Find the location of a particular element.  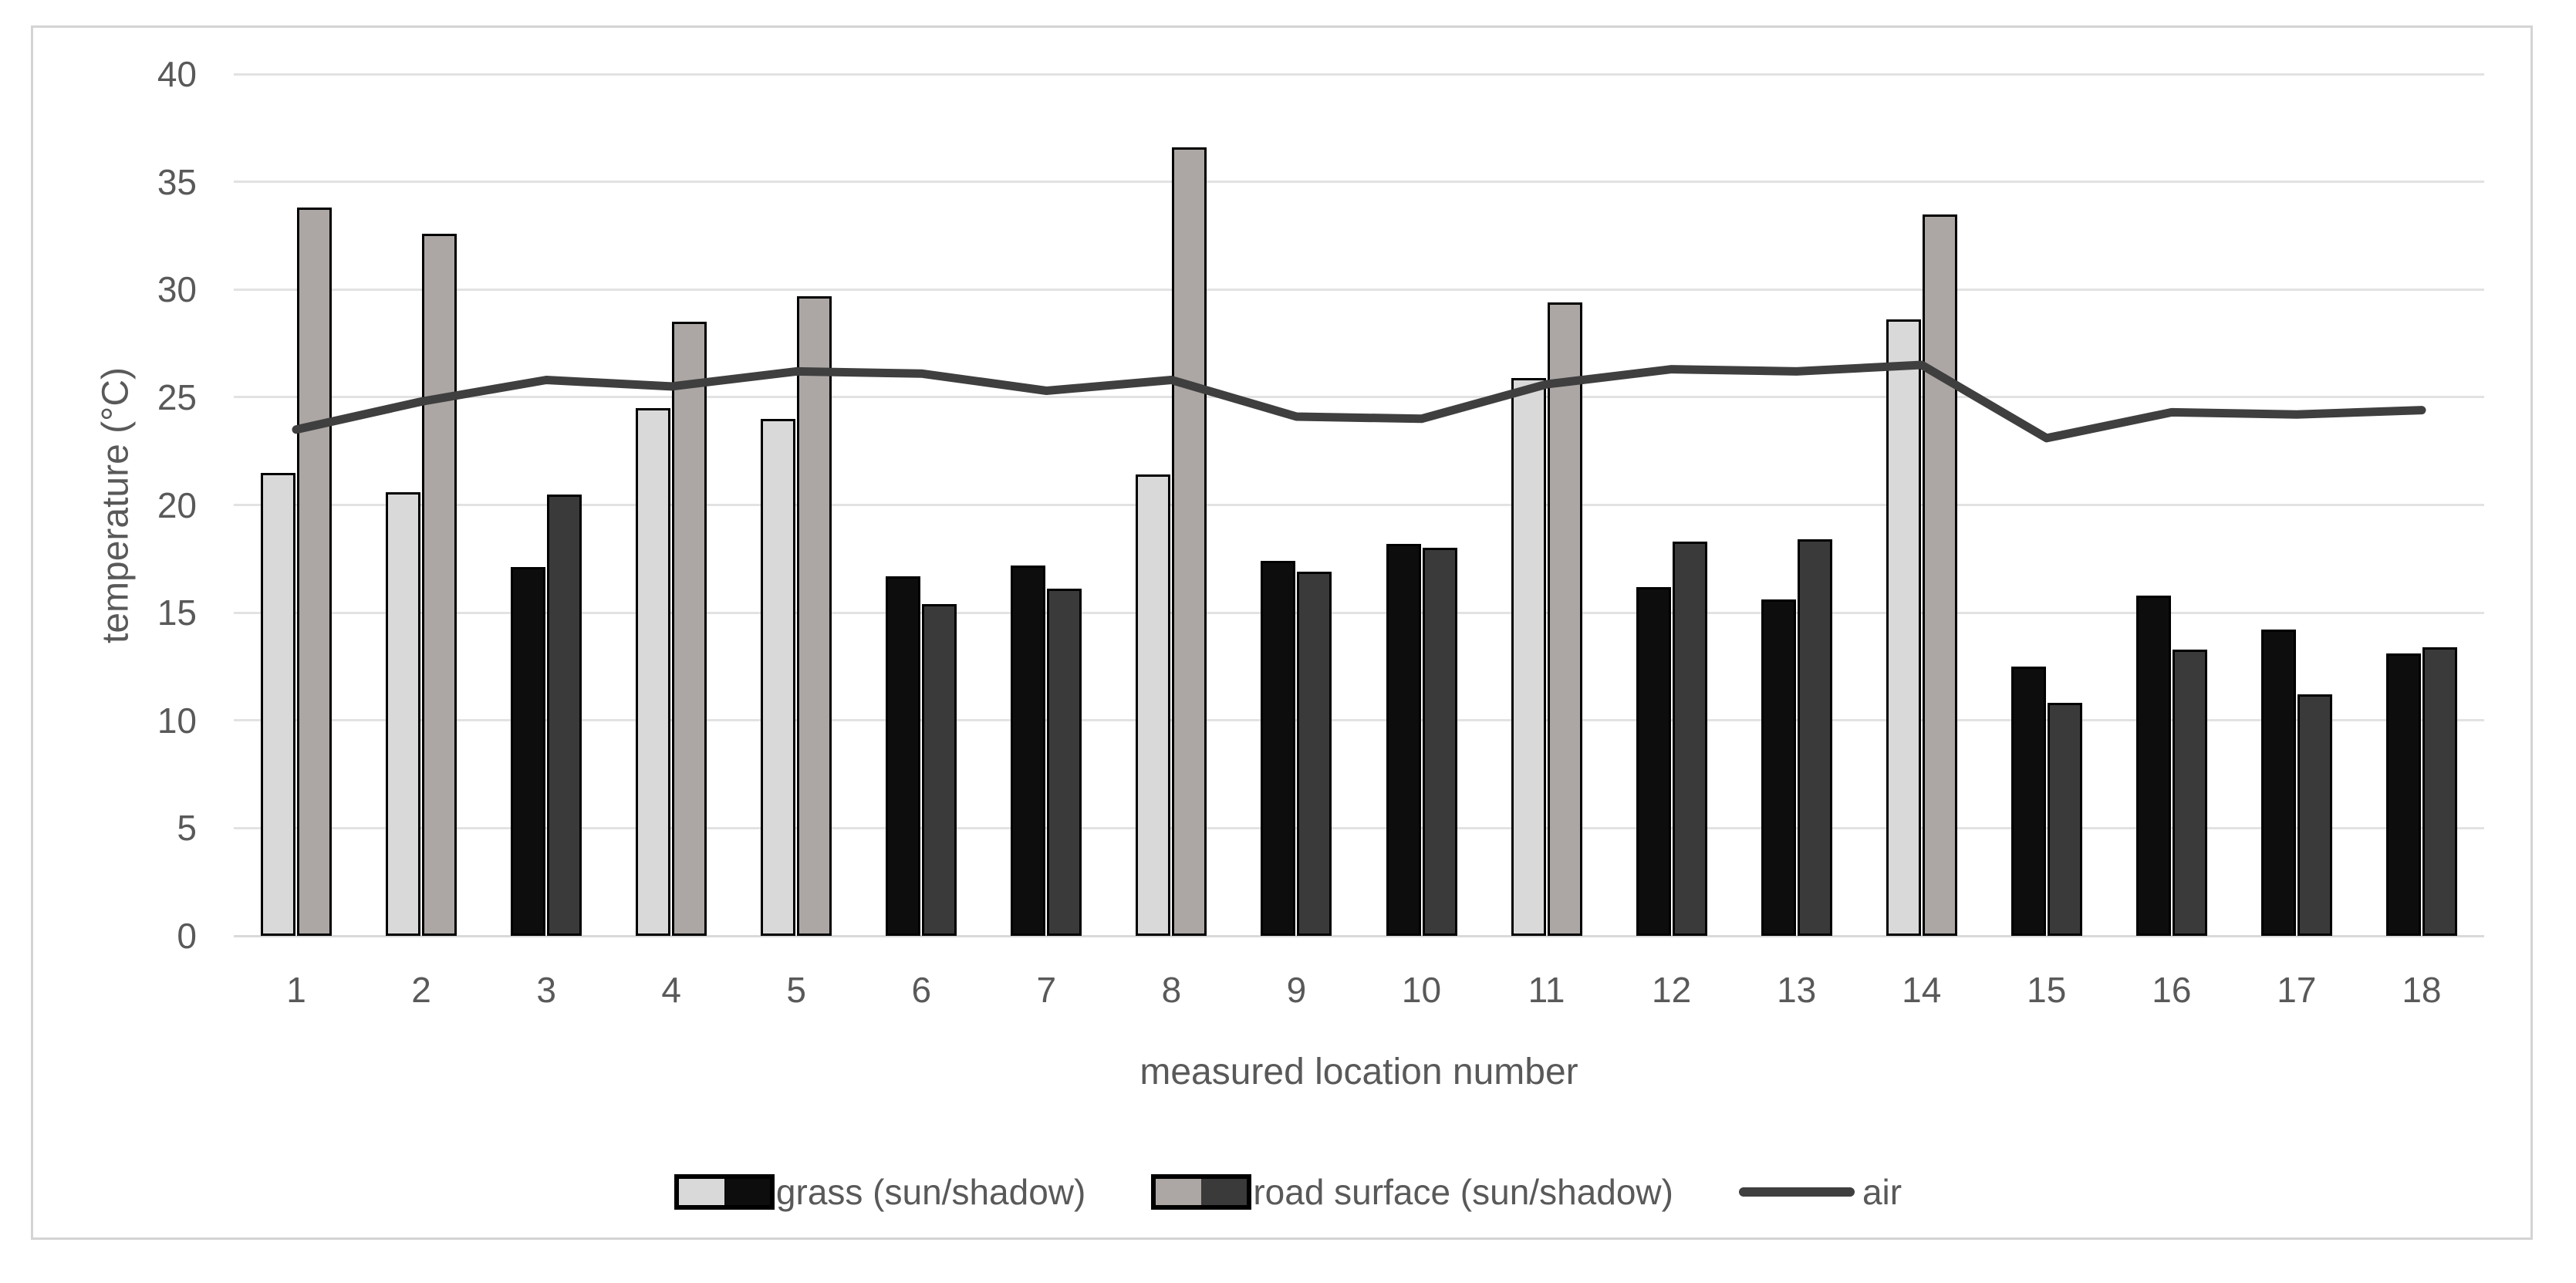

x-tick-label-8: 8 is located at coordinates (1171, 990).